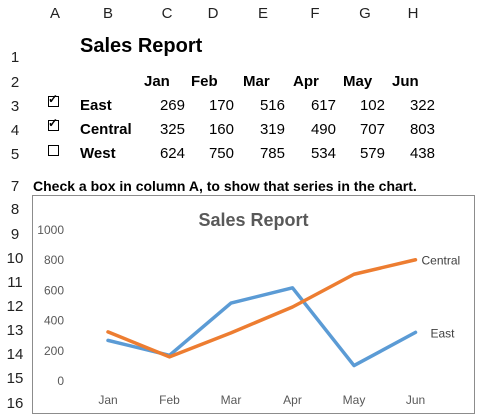  I want to click on west-checkbox, so click(53, 150).